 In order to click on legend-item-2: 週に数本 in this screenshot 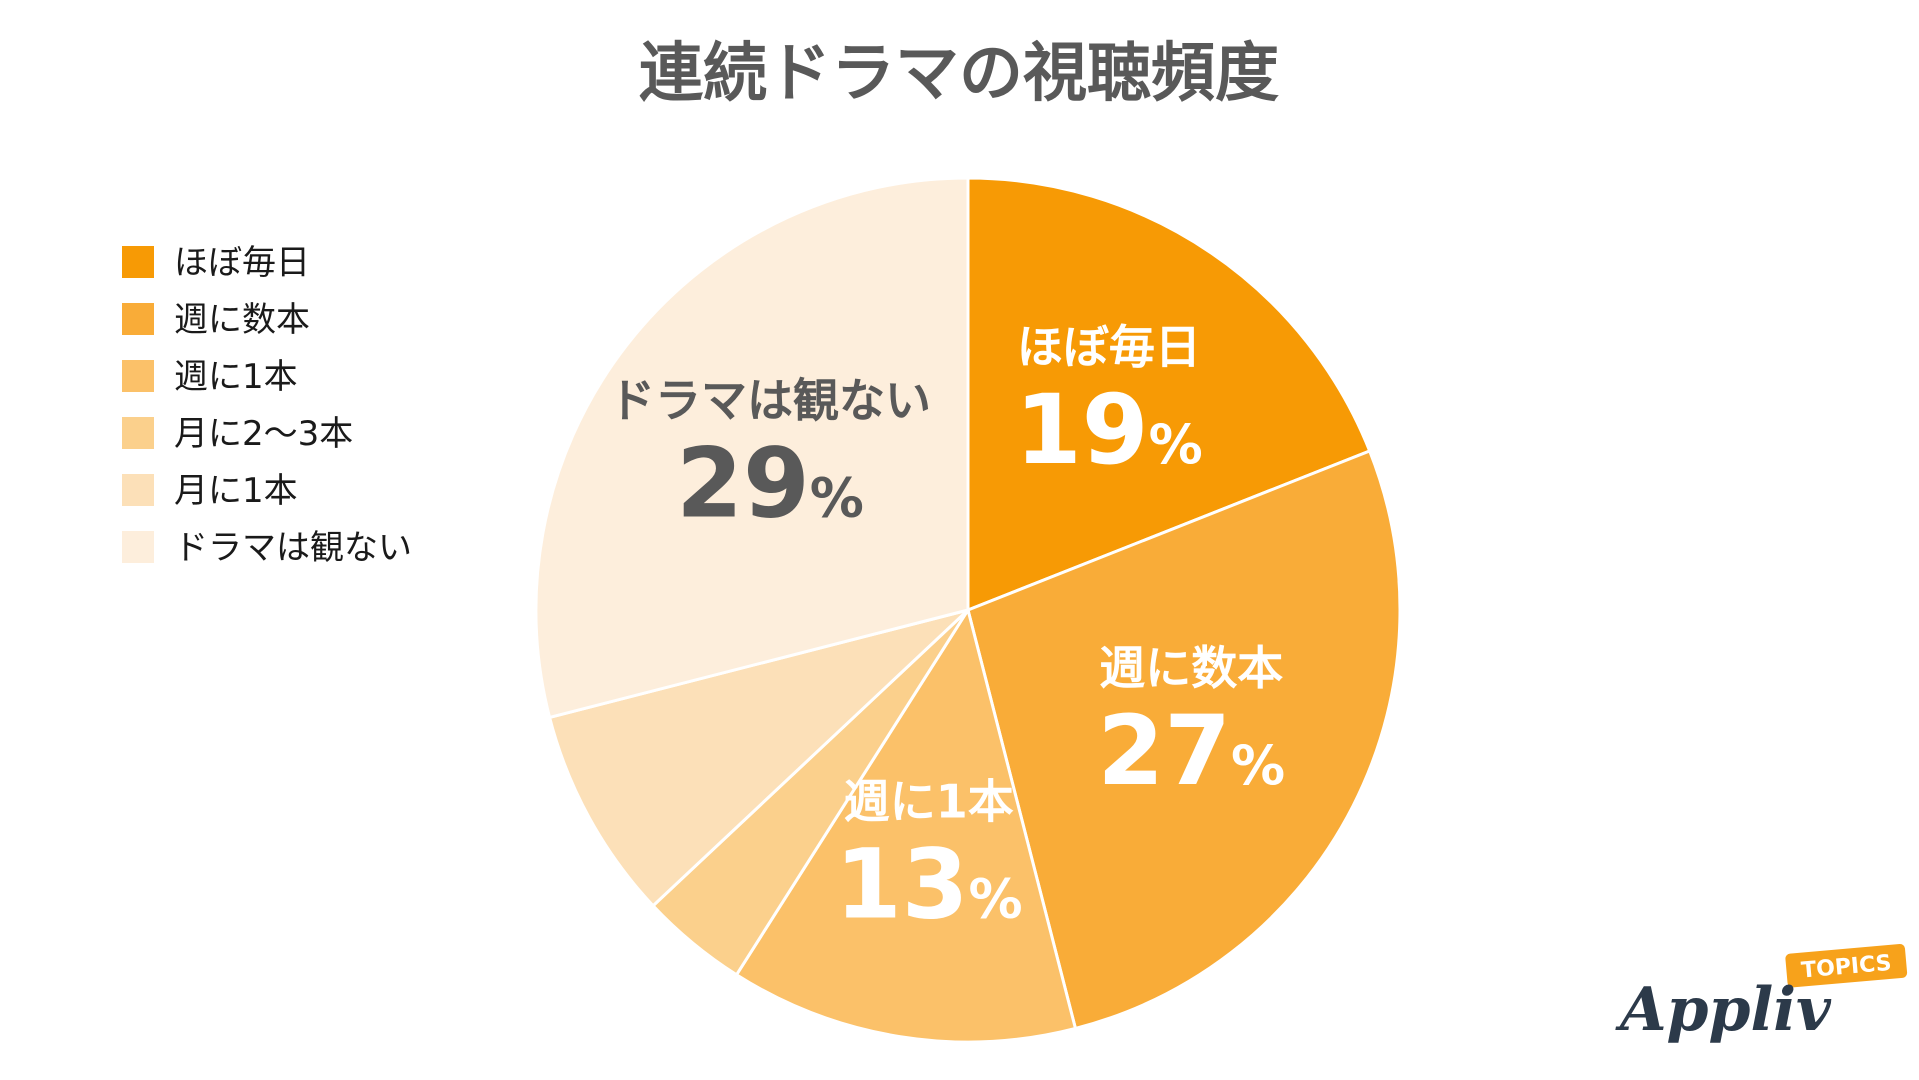, I will do `click(216, 320)`.